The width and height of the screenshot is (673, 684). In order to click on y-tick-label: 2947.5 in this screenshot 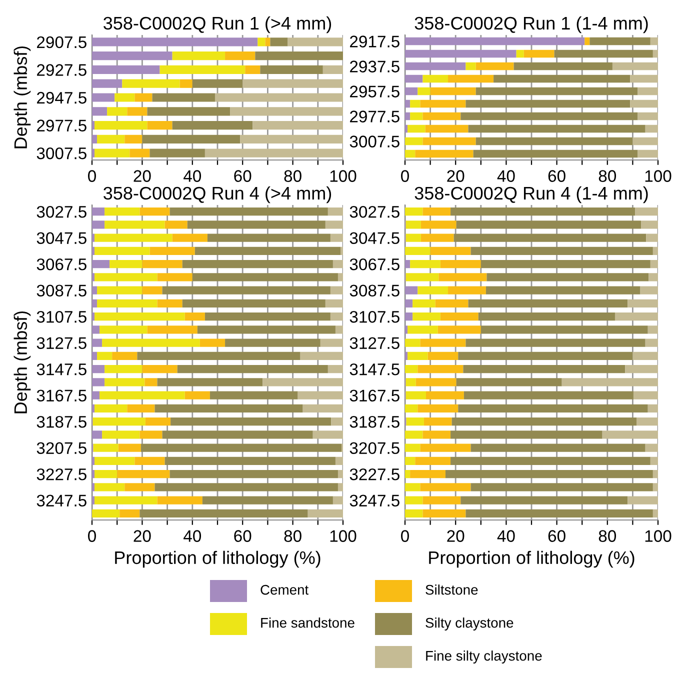, I will do `click(61, 98)`.